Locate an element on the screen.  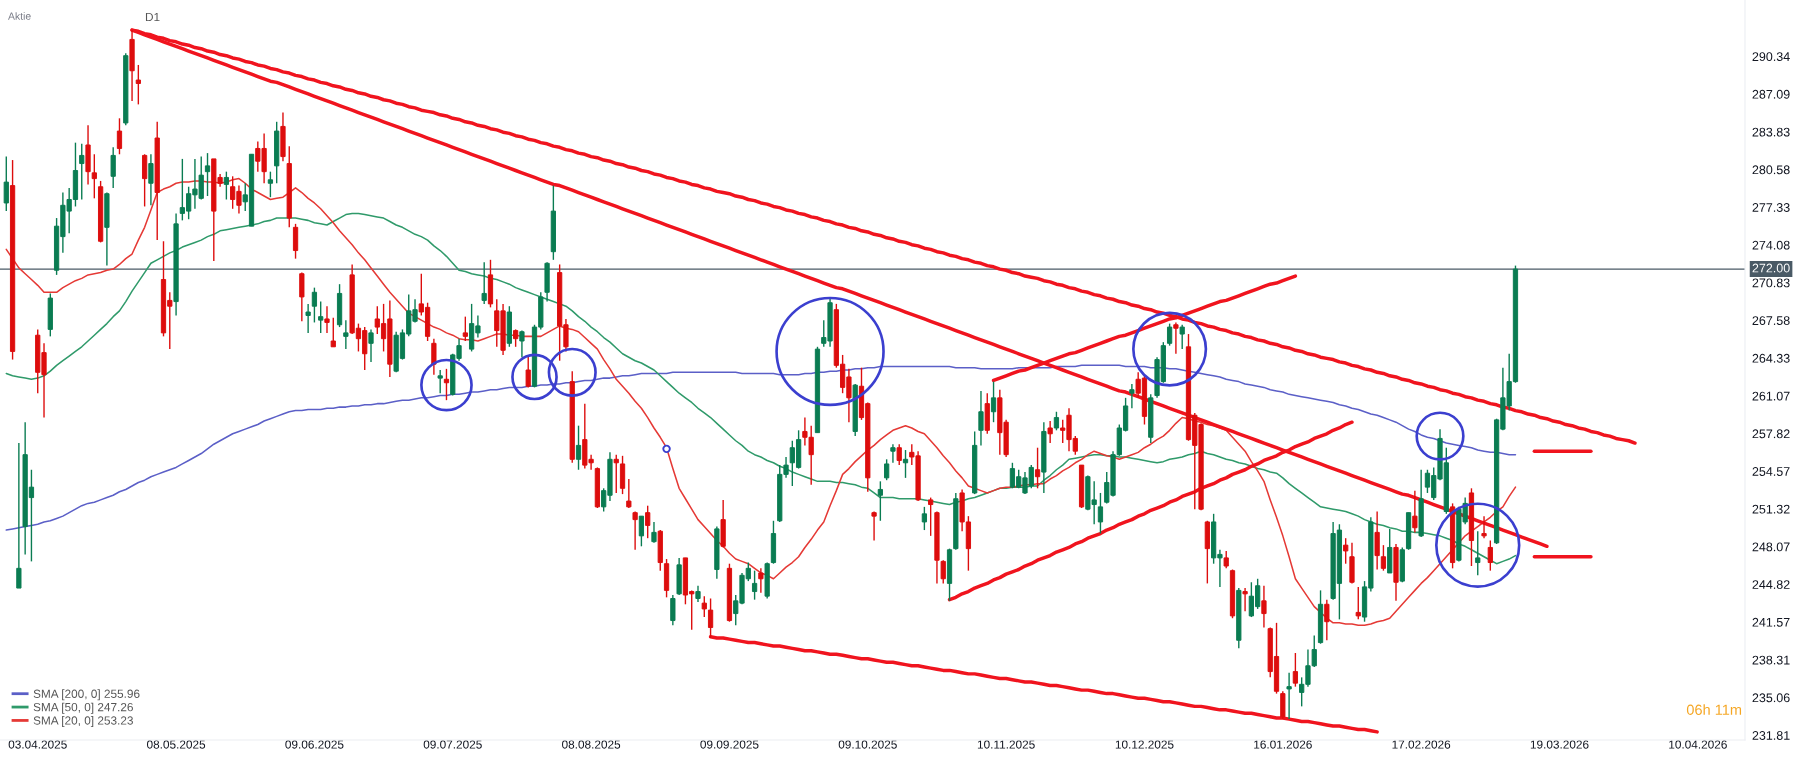
legend-label: SMA [20, 0] 253.23 is located at coordinates (83, 722).